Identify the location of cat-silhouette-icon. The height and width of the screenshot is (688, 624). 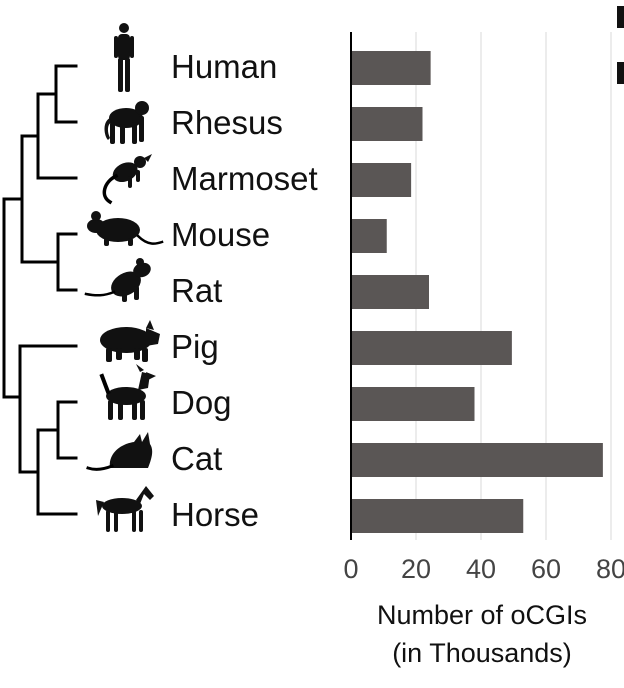
(119, 451).